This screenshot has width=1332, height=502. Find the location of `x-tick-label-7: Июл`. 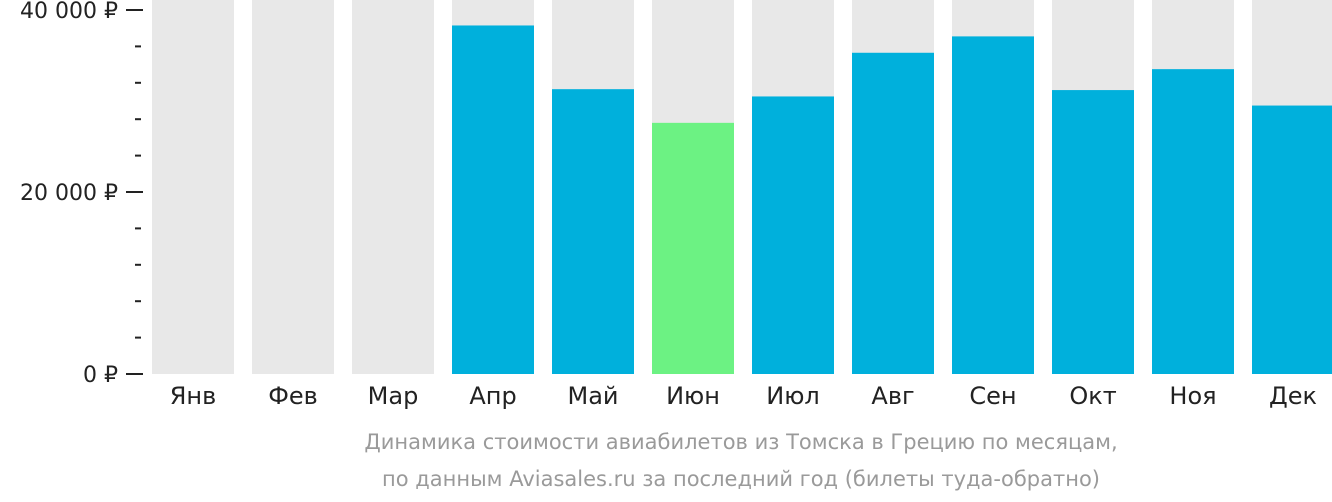

x-tick-label-7: Июл is located at coordinates (793, 396).